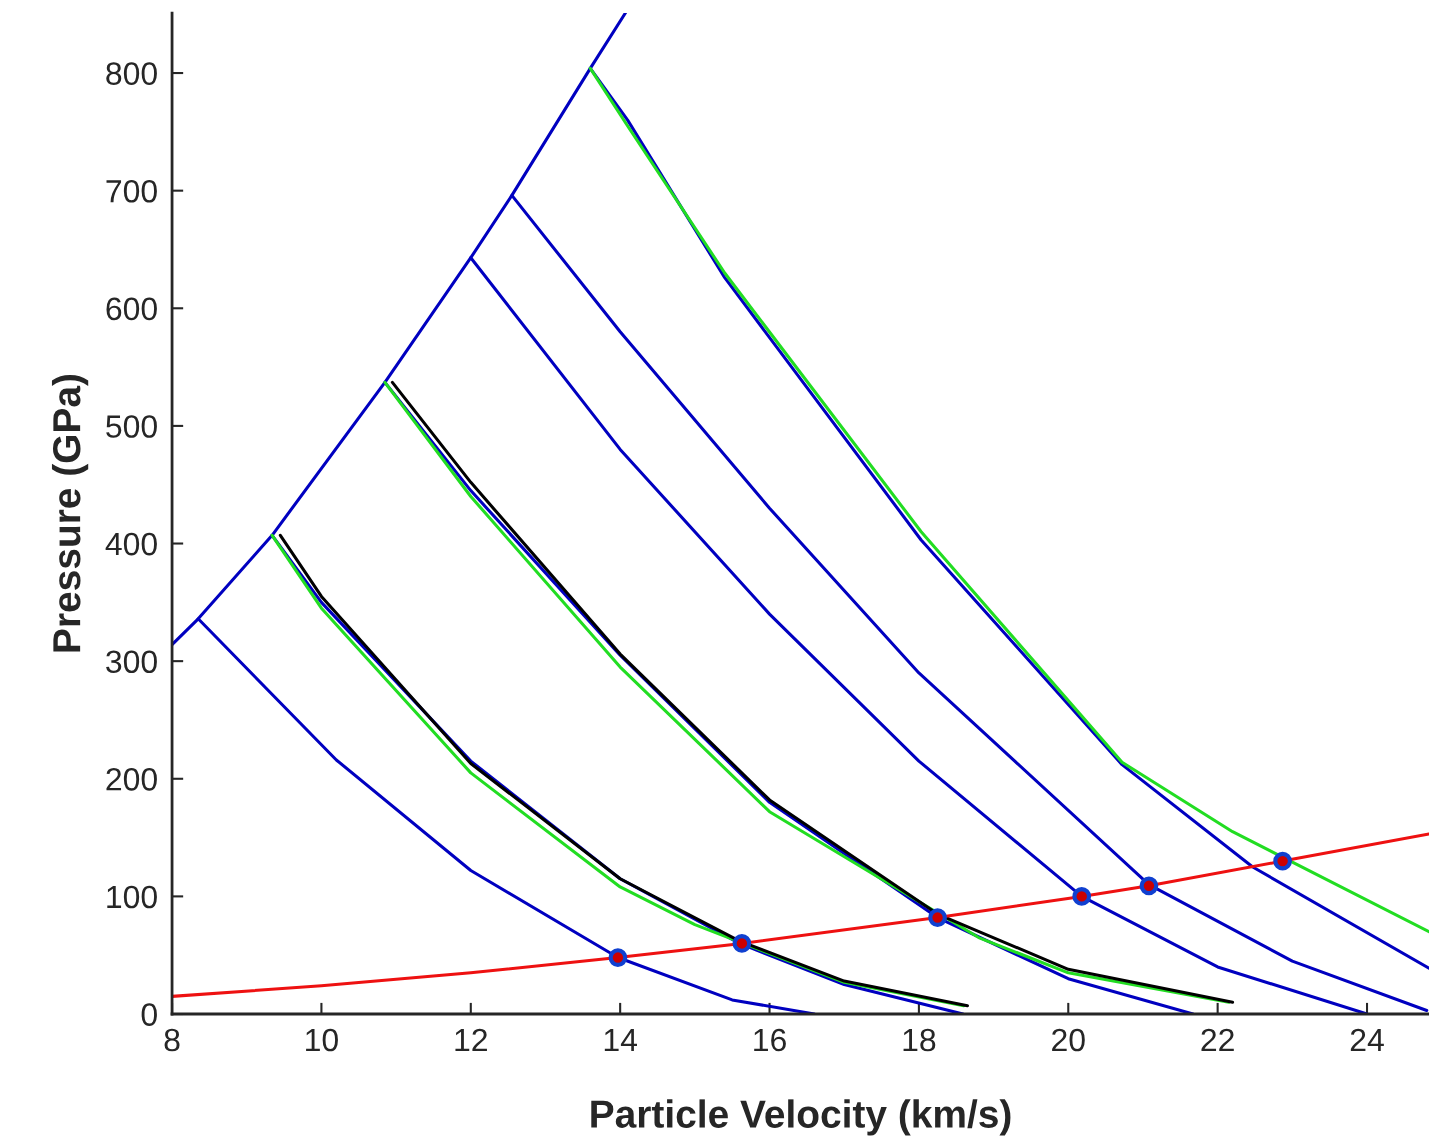  I want to click on y-tick-label: 100, so click(132, 897).